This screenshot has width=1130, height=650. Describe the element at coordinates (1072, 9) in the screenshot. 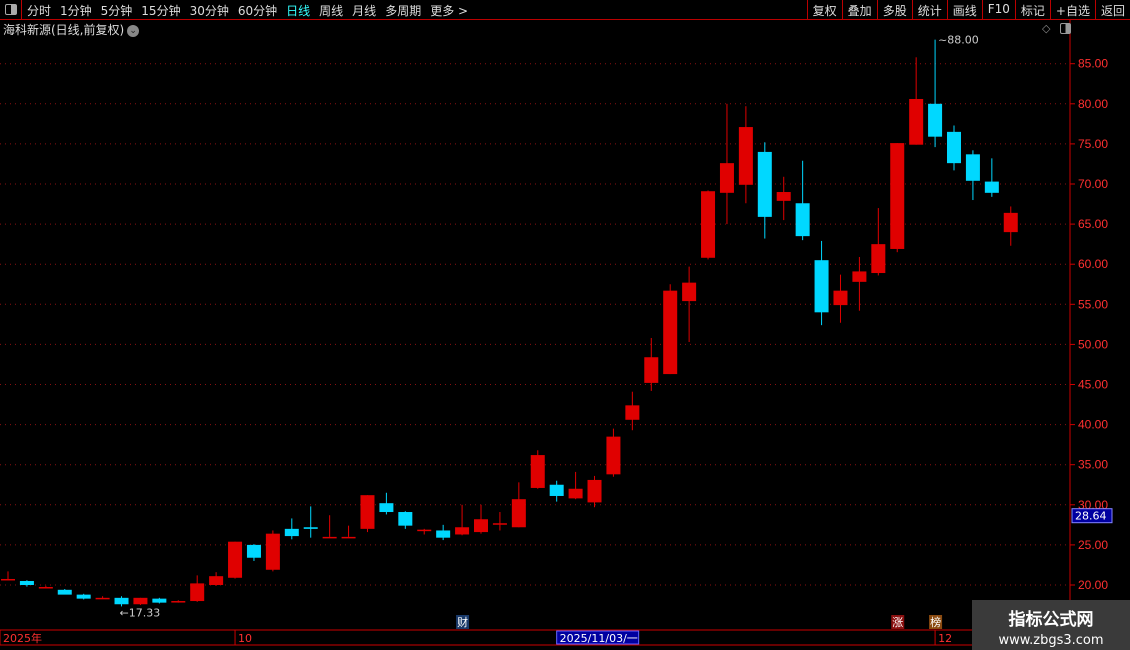

I see `toolbar-button-7: +自选` at that location.